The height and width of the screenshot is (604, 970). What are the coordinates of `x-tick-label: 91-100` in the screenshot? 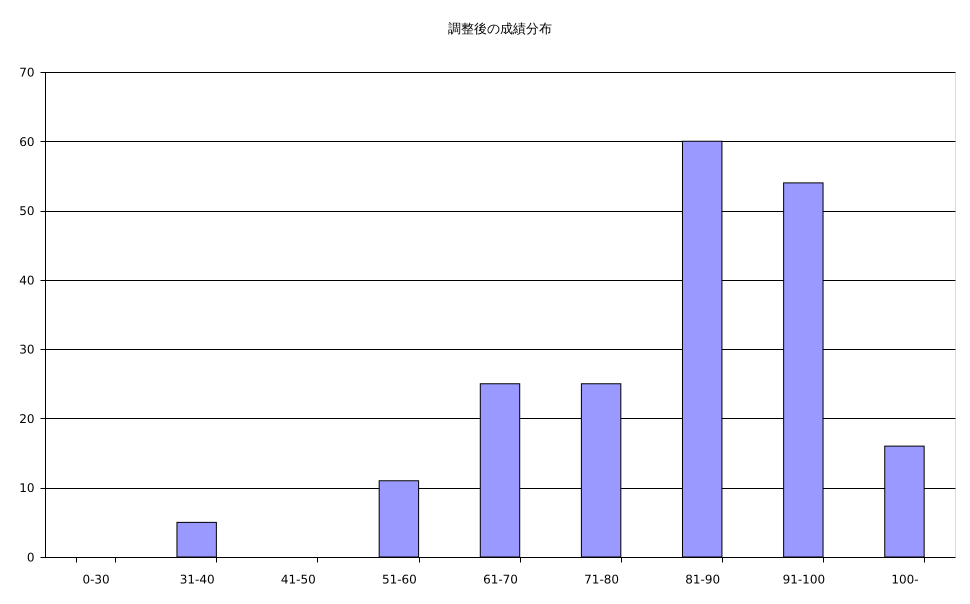 It's located at (804, 579).